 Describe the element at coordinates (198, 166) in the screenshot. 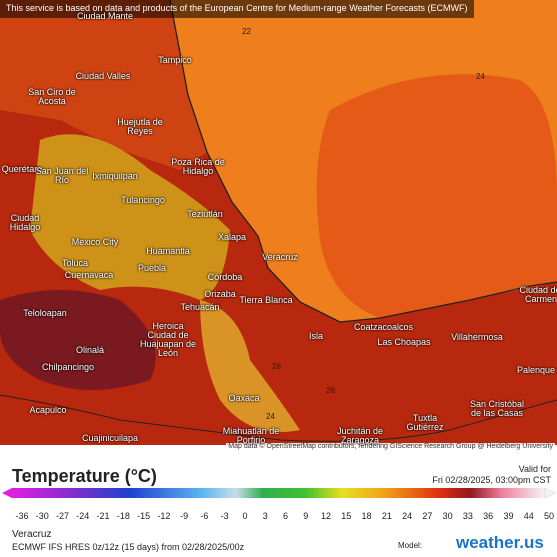

I see `city-label: Poza Rica de Hidalgo` at that location.